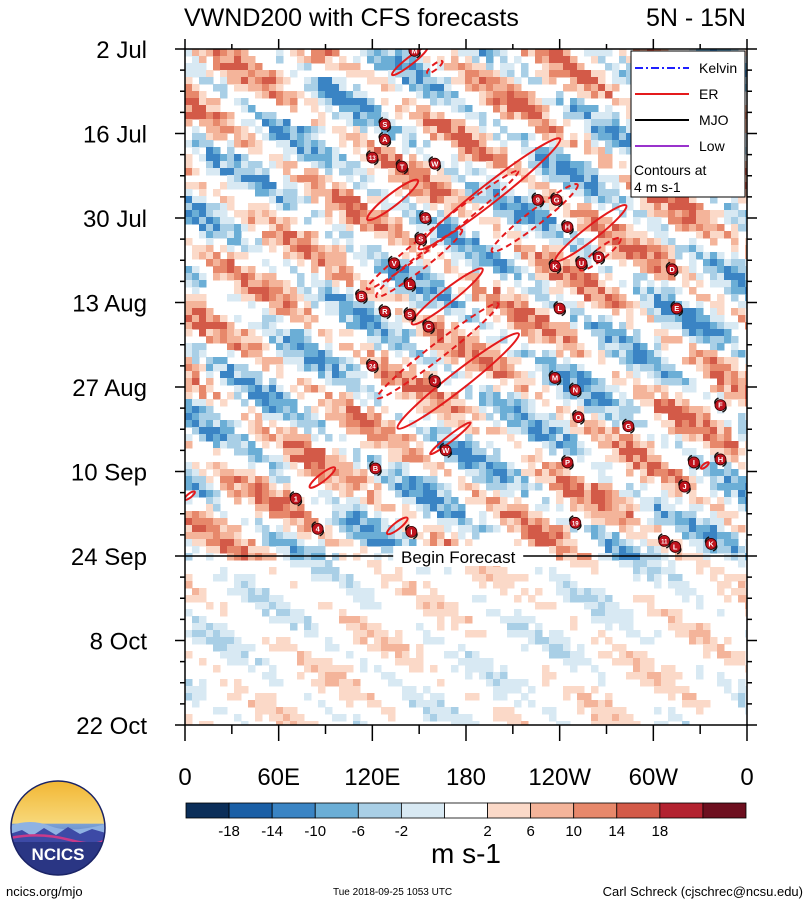 Image resolution: width=809 pixels, height=907 pixels. Describe the element at coordinates (556, 200) in the screenshot. I see `storm-marker: G` at that location.